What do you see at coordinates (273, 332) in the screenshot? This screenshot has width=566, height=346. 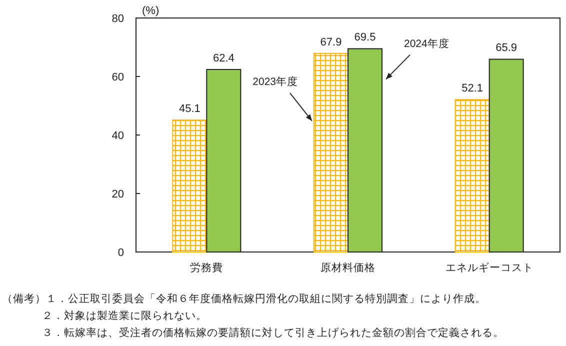 I see `text: ３．転嫁率は、受注者の価格転嫁の要請額に対して引き上げられた金額の割合で定義される。` at bounding box center [273, 332].